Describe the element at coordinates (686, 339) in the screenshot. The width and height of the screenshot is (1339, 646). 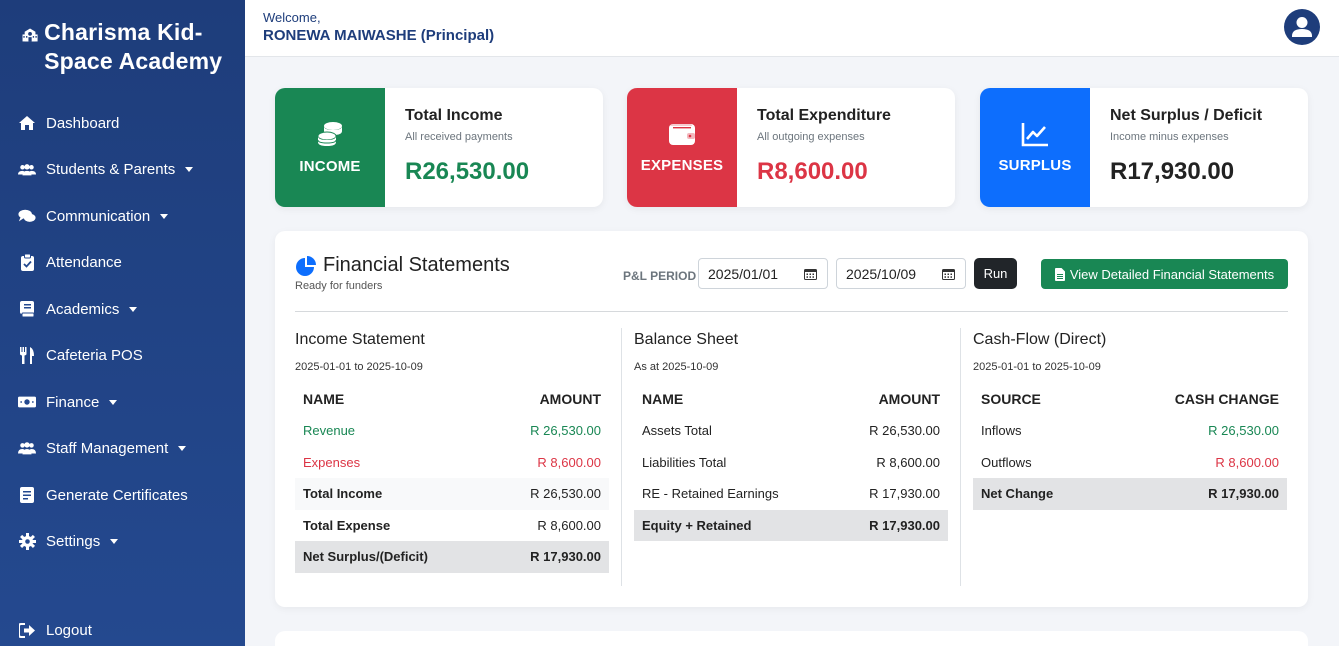
I see `balance-sheet-title: Balance Sheet` at that location.